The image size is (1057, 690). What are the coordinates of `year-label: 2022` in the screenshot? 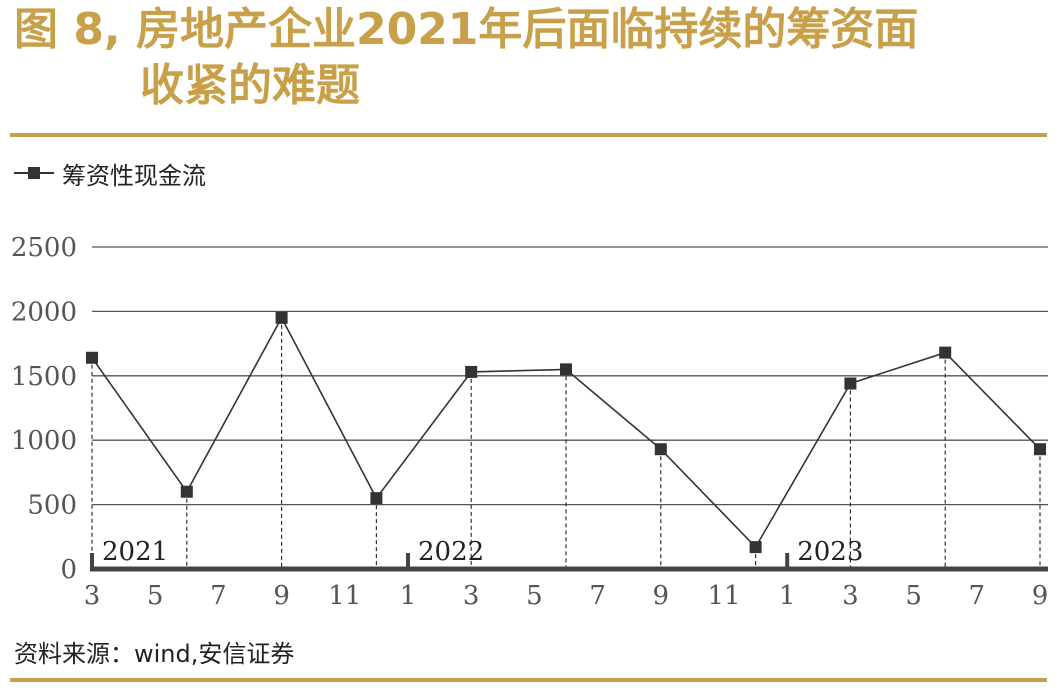 It's located at (451, 552).